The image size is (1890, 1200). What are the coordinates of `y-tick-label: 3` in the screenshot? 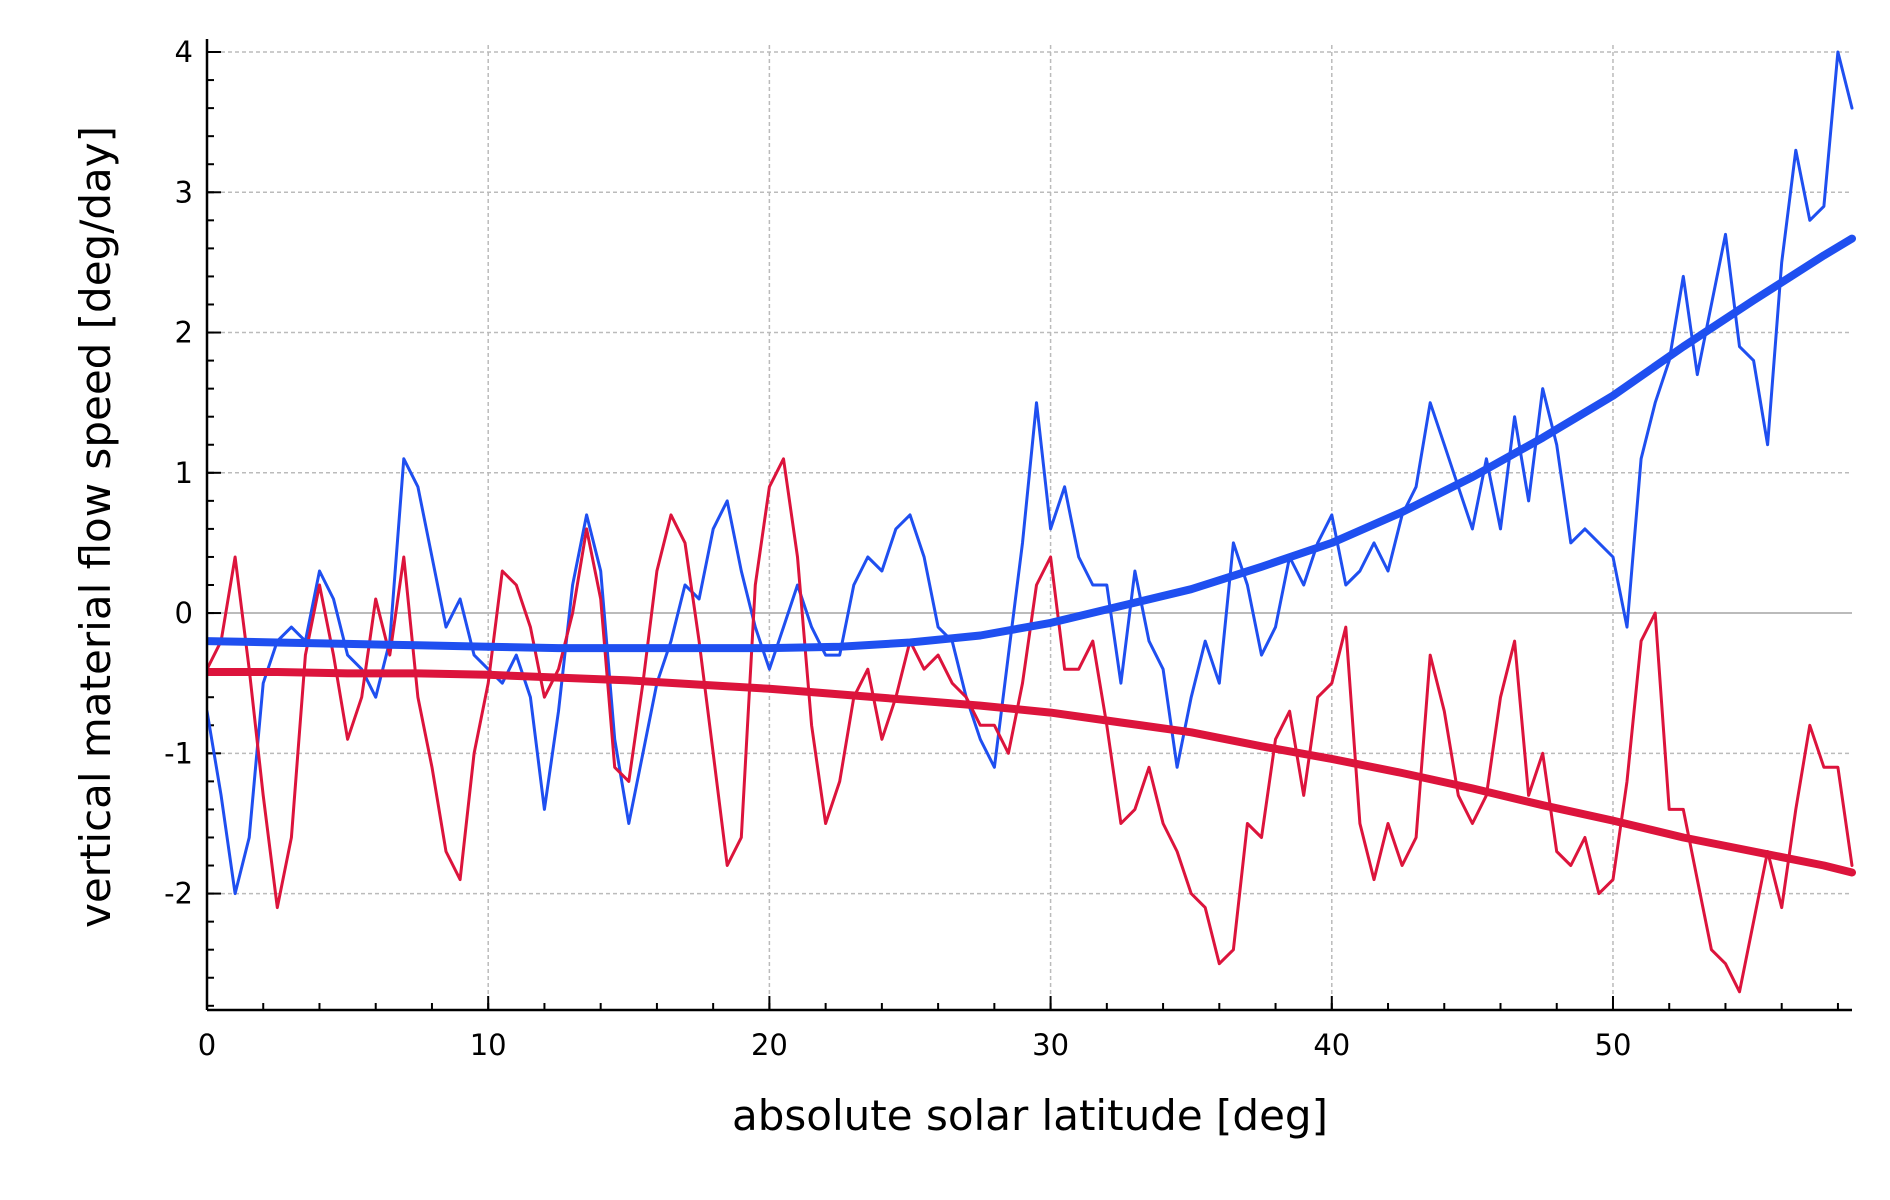 It's located at (184, 192).